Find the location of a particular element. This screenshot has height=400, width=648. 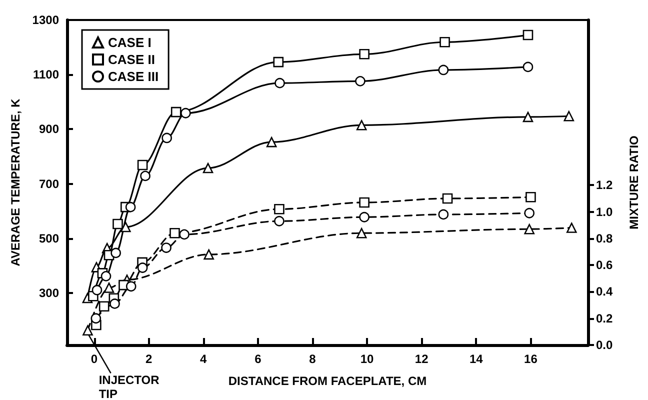

y2-tick-label: 0.8 is located at coordinates (605, 238).